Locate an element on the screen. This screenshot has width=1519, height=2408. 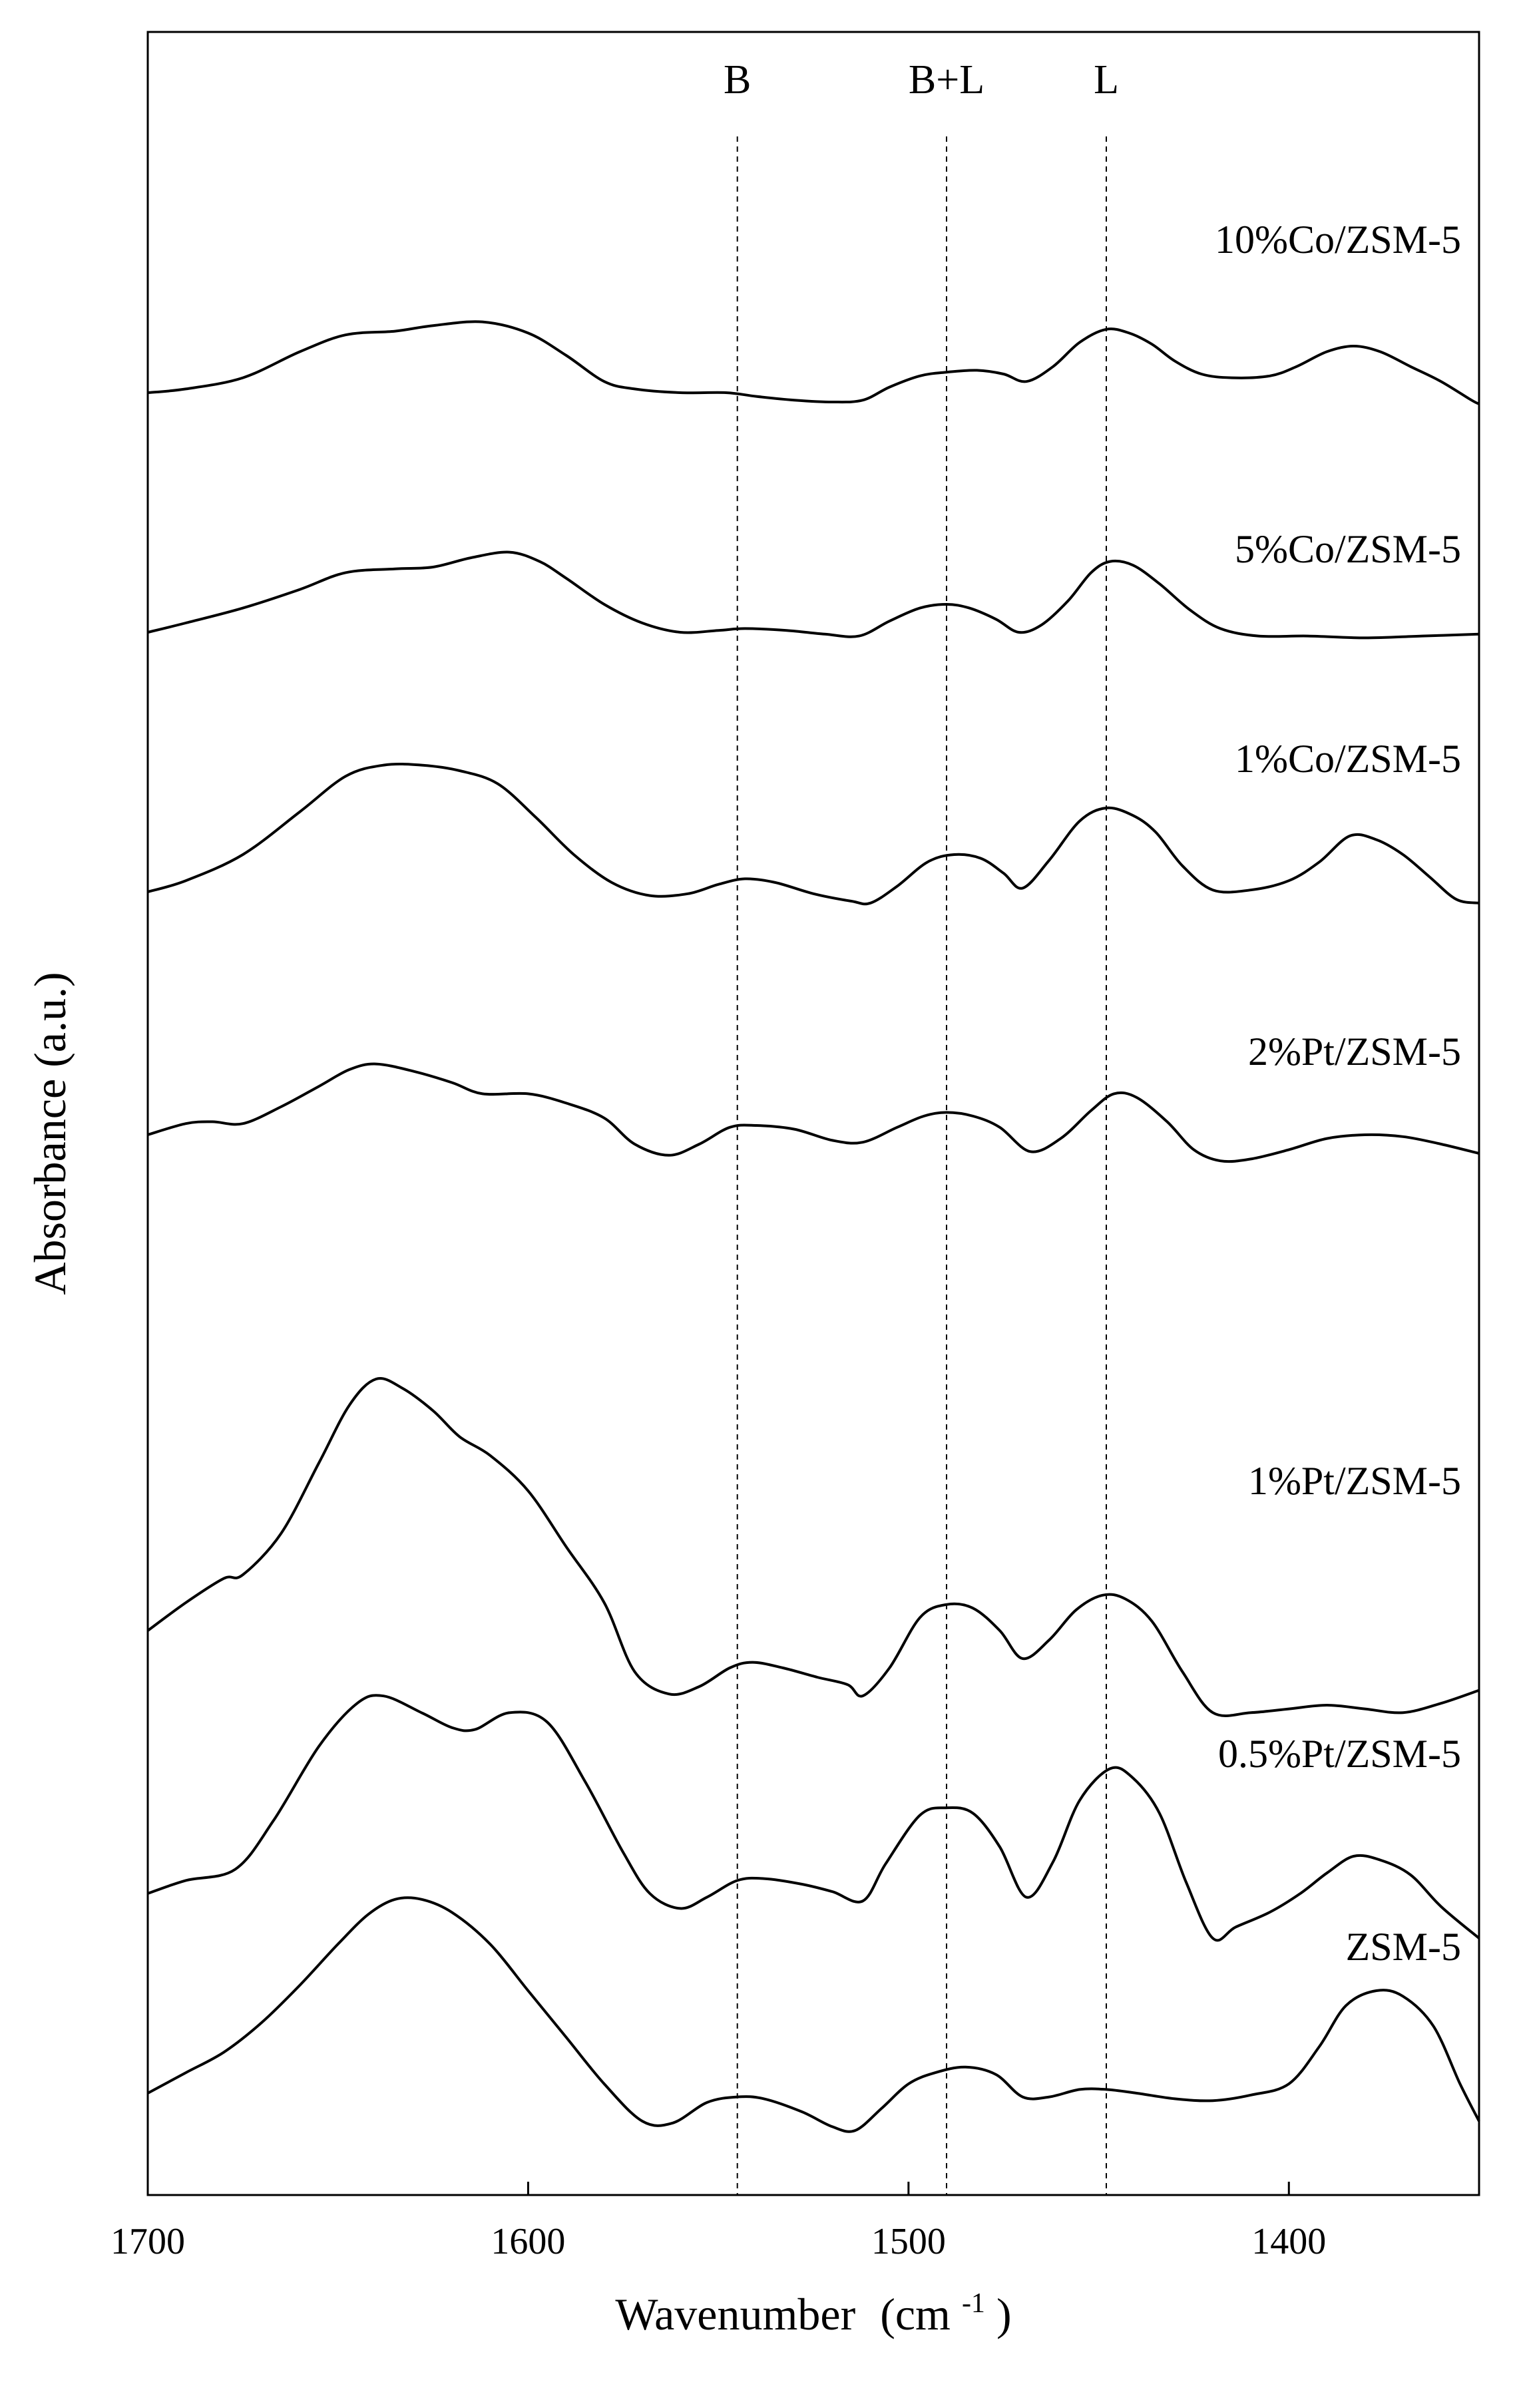
x-tick-label-1700: 1700 is located at coordinates (147, 2241).